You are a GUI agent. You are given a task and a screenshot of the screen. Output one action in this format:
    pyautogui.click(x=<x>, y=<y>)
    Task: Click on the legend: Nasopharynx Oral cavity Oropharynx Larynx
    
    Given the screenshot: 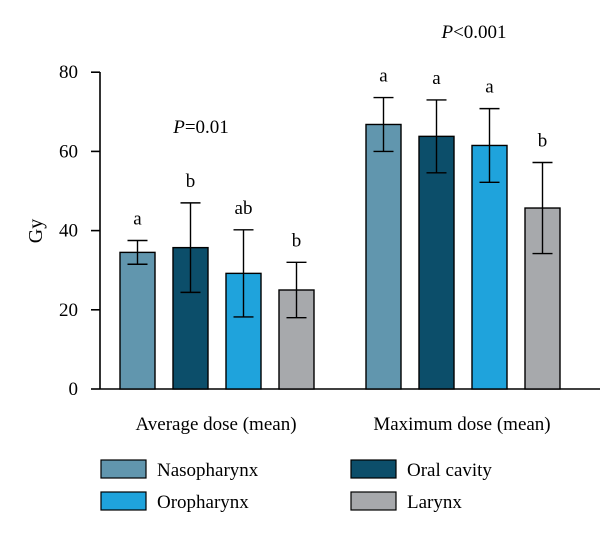 What is the action you would take?
    pyautogui.click(x=296, y=486)
    